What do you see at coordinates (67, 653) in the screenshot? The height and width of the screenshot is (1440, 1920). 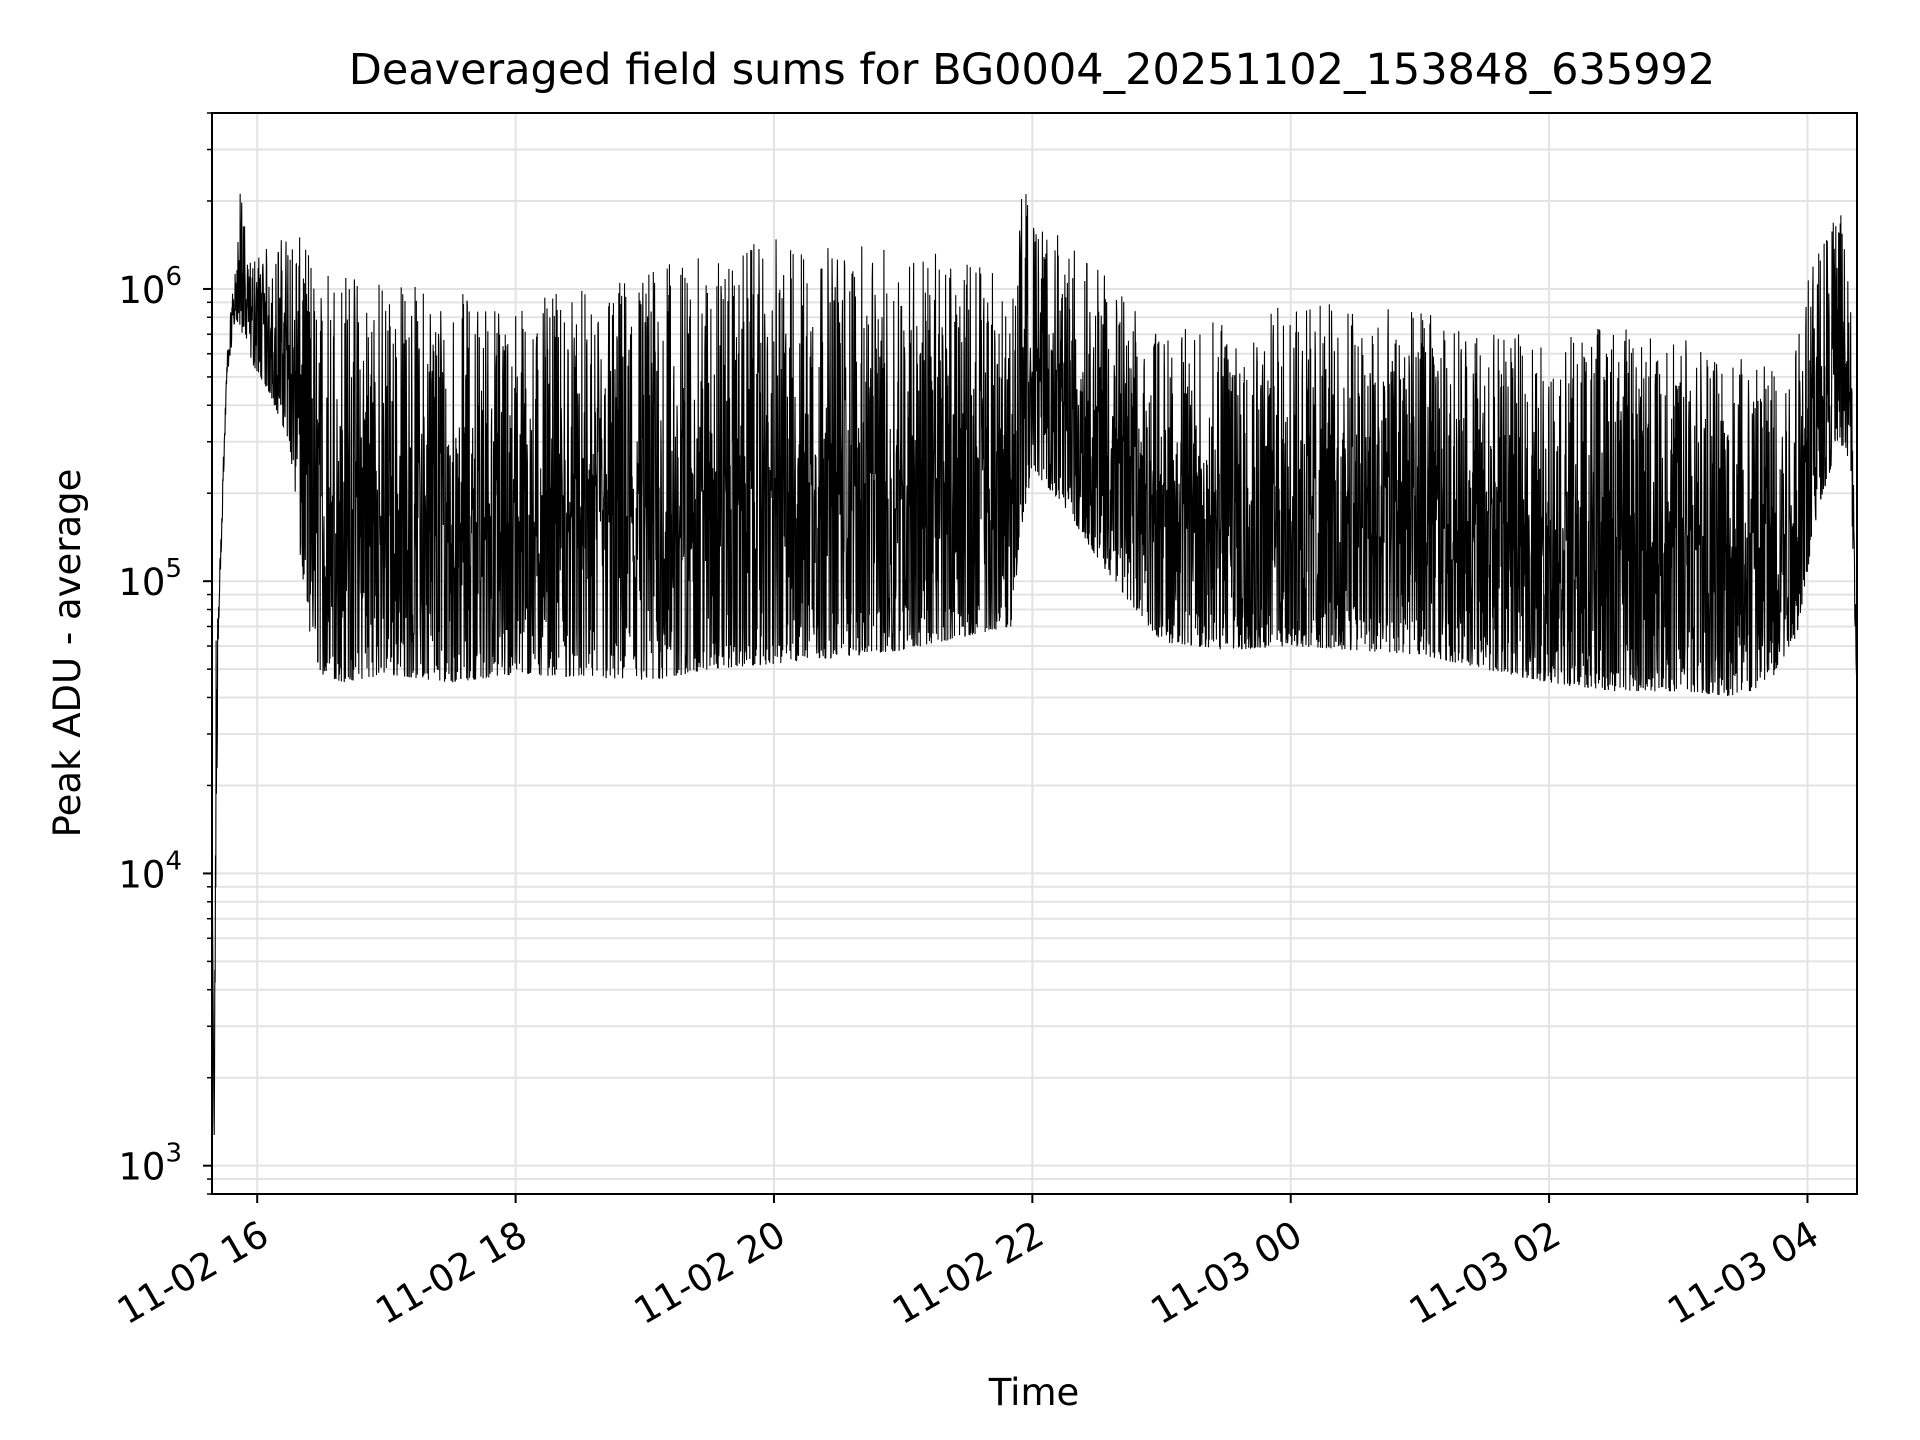 I see `y-axis-label: Peak ADU - average` at bounding box center [67, 653].